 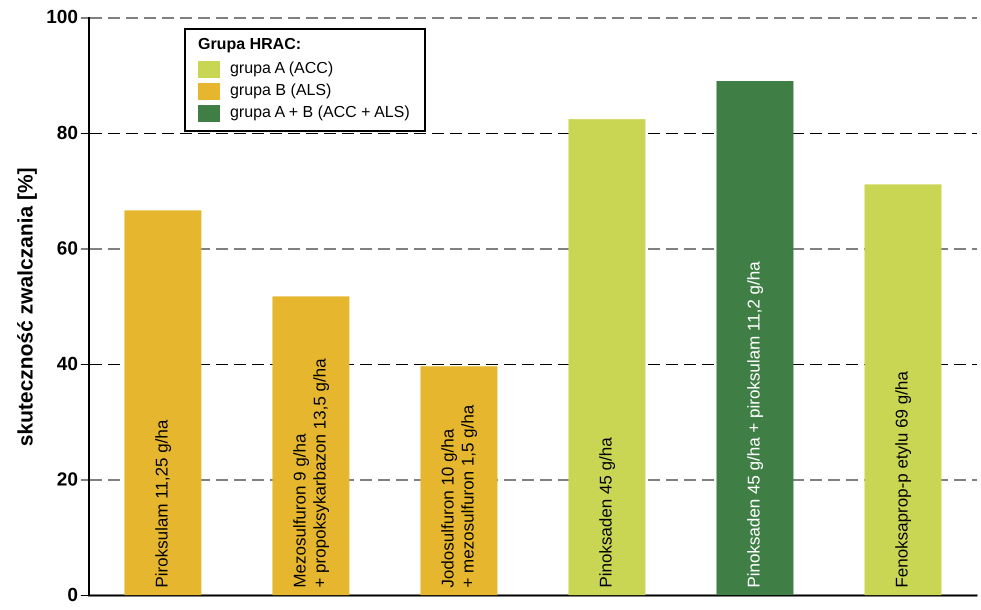 What do you see at coordinates (67, 249) in the screenshot?
I see `y-tick-label: 60` at bounding box center [67, 249].